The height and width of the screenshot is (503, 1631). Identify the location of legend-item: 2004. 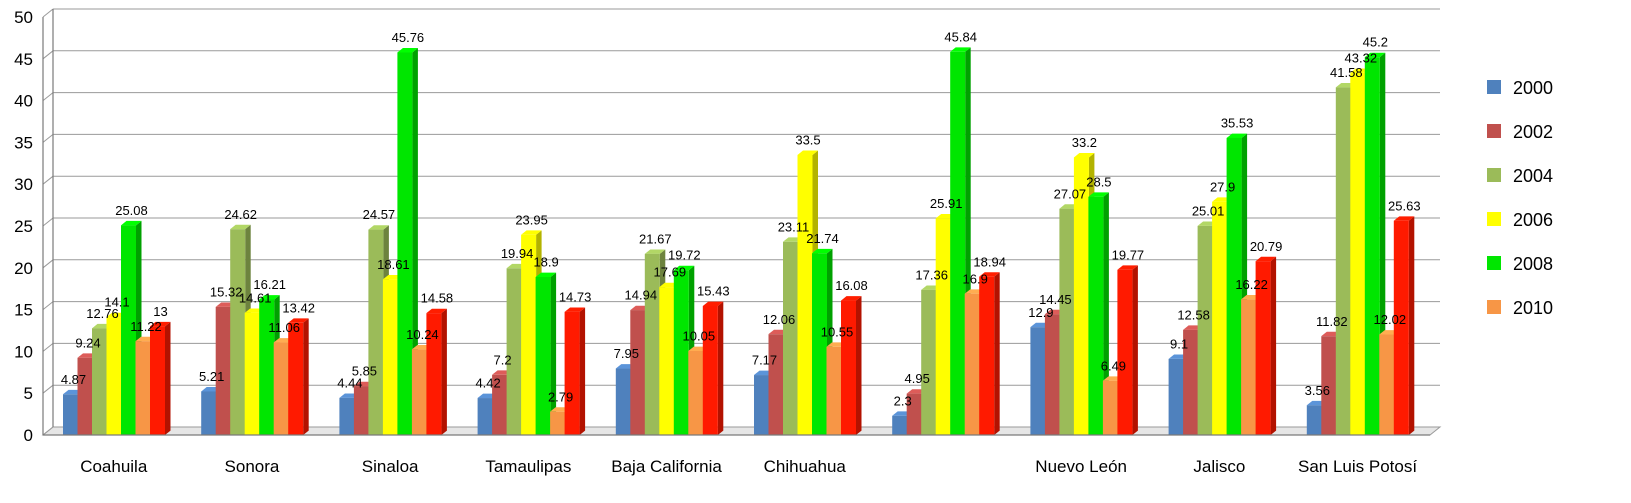
(1520, 176).